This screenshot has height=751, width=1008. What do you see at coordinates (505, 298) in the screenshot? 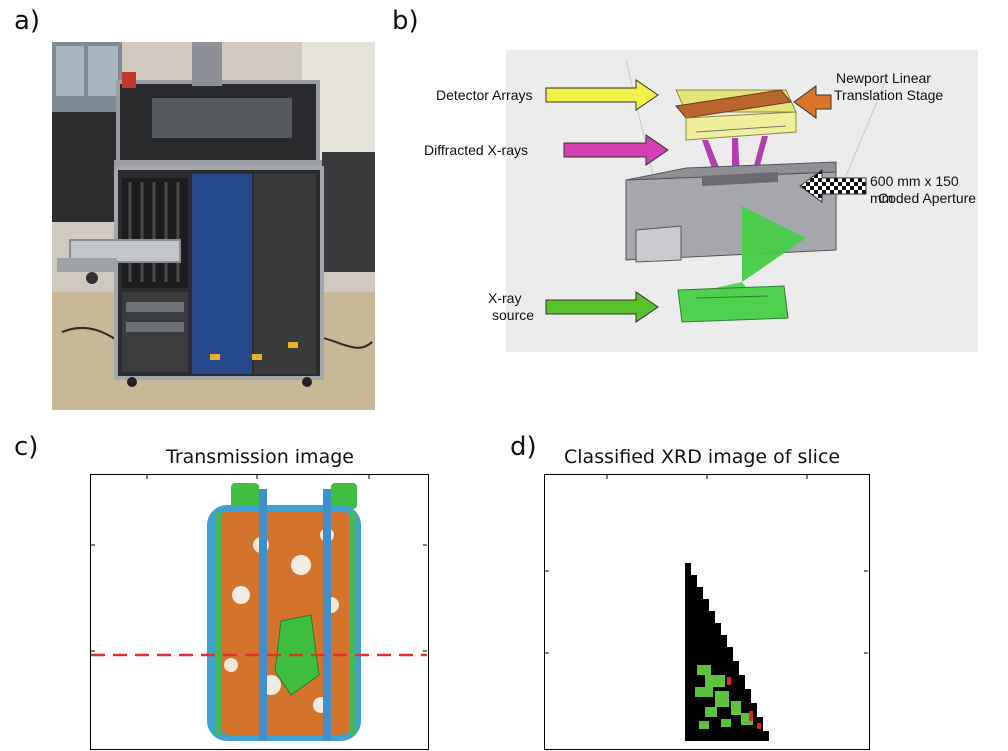
I see `callout-xray-source-1: X-ray` at bounding box center [505, 298].